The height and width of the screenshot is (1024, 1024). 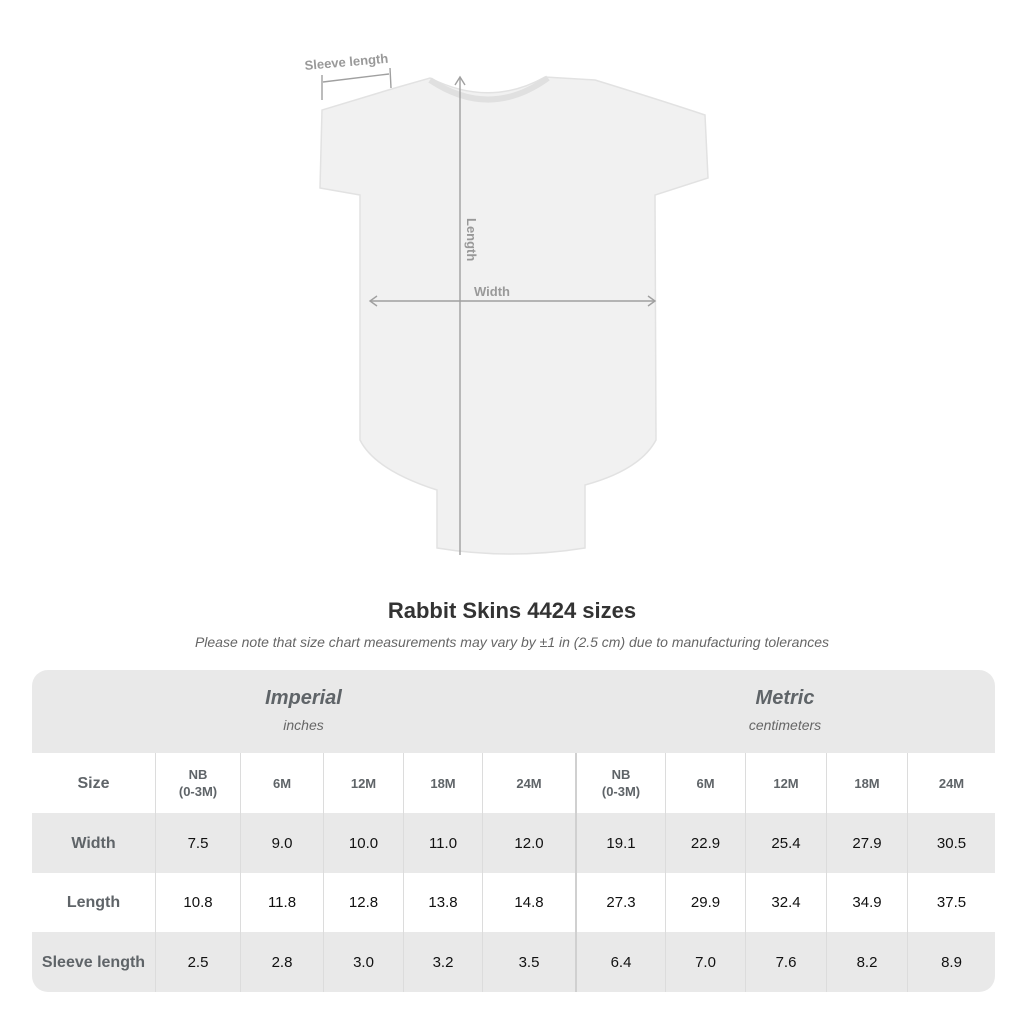 I want to click on measurement-cell: 2.5, so click(x=197, y=962).